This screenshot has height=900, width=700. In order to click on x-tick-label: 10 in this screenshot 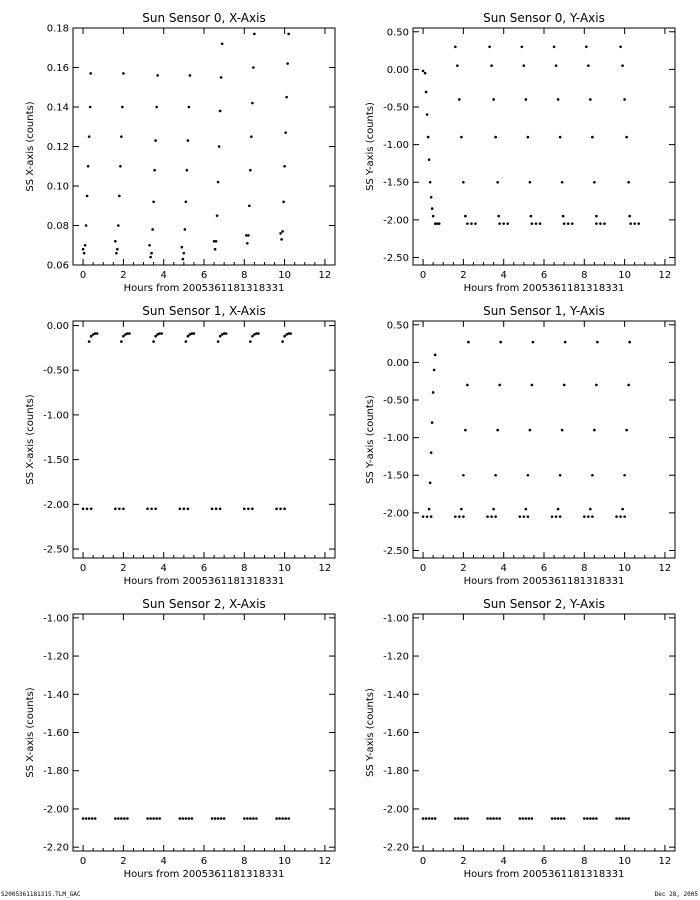, I will do `click(624, 275)`.